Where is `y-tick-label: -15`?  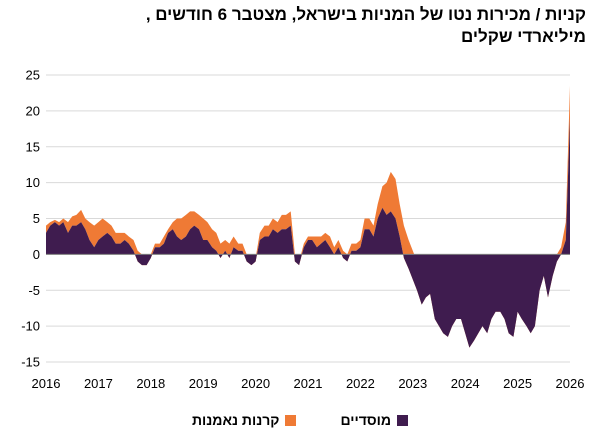
y-tick-label: -15 is located at coordinates (30, 362).